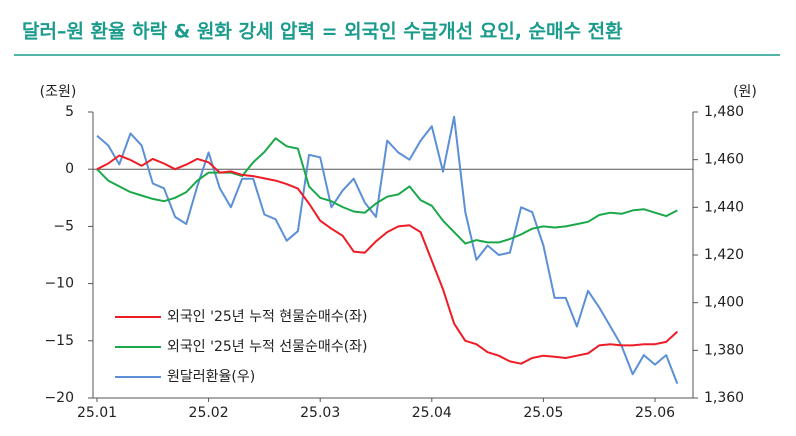  Describe the element at coordinates (63, 226) in the screenshot. I see `y-tick-label: −5` at that location.